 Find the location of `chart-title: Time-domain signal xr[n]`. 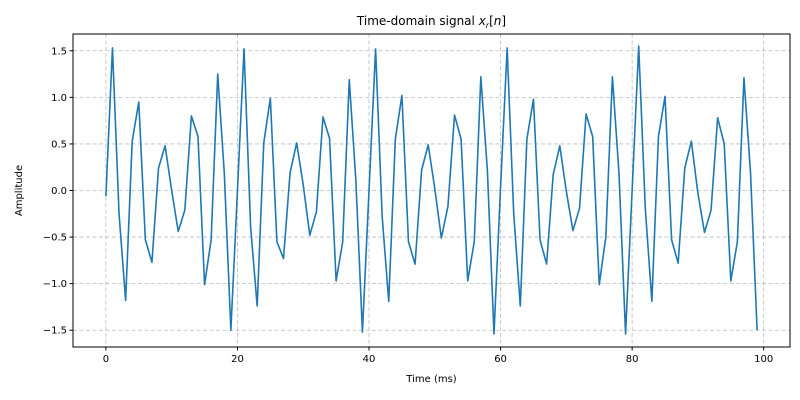

chart-title: Time-domain signal xr[n] is located at coordinates (431, 22).